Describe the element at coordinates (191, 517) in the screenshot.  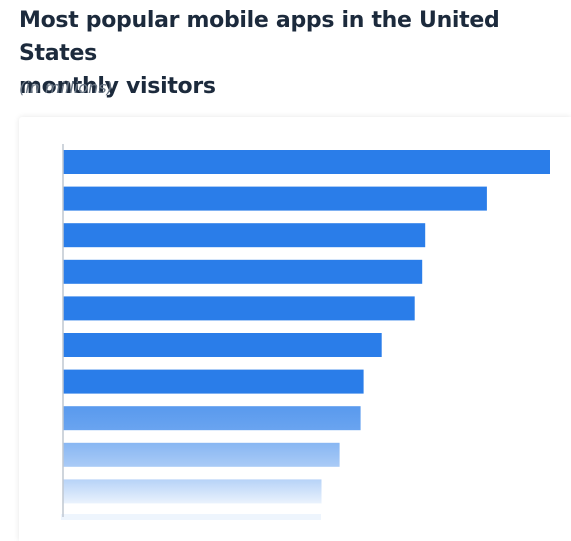
I see `faded-bar-remnant` at that location.